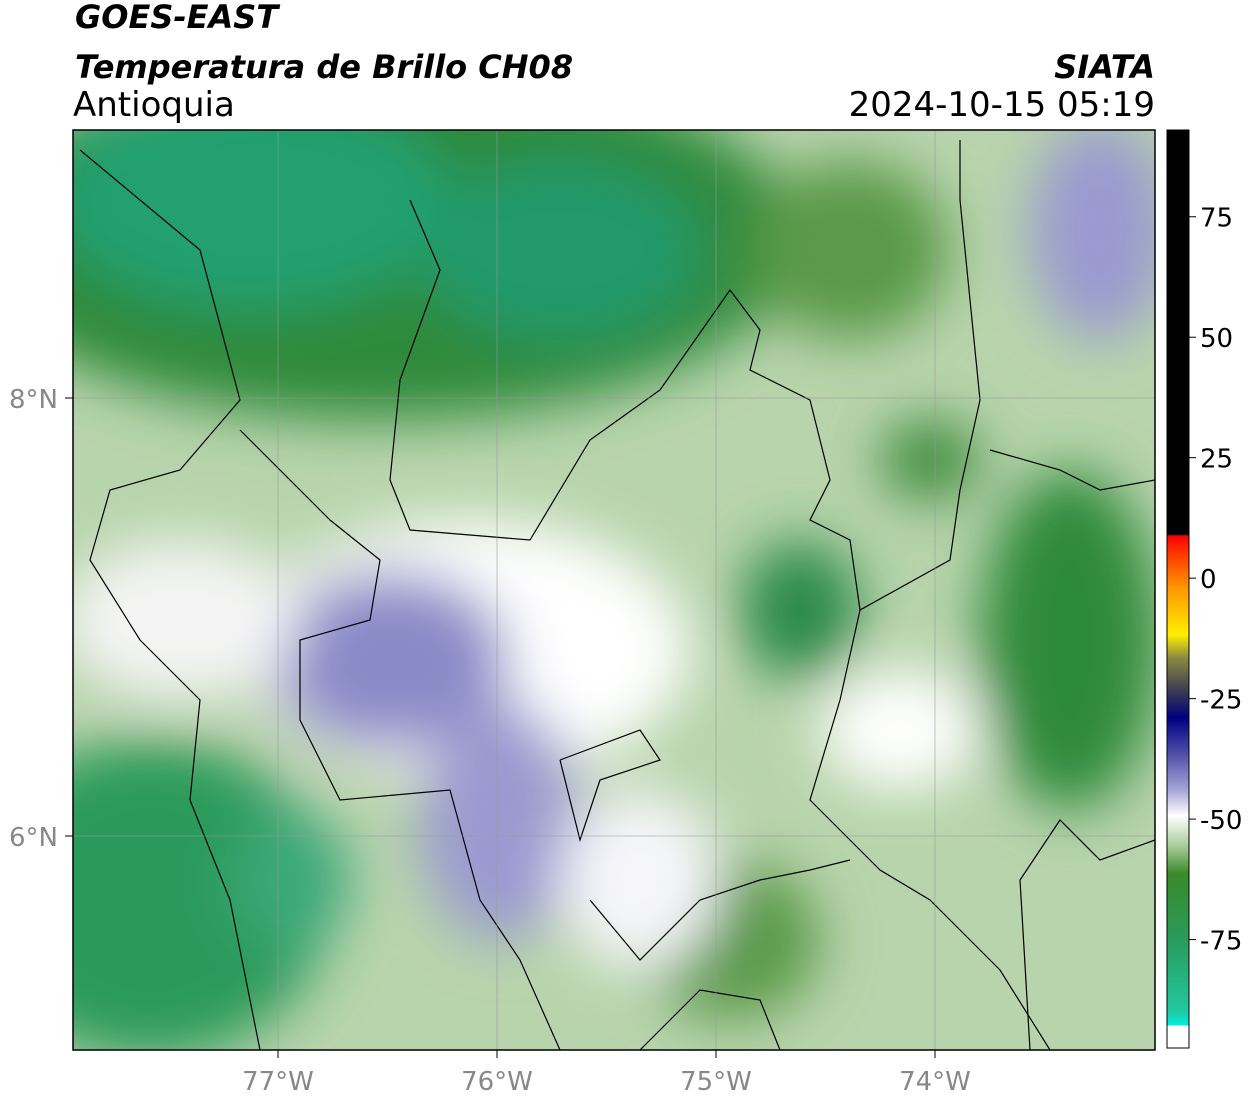 This screenshot has width=1252, height=1103. Describe the element at coordinates (935, 1082) in the screenshot. I see `lon-tick-label: 74°W` at that location.